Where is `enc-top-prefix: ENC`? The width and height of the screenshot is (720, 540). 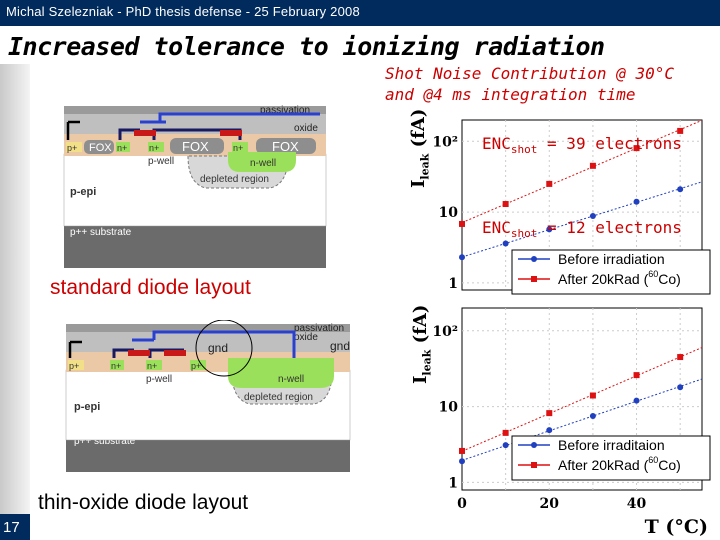
enc-top-prefix: ENC is located at coordinates (496, 143).